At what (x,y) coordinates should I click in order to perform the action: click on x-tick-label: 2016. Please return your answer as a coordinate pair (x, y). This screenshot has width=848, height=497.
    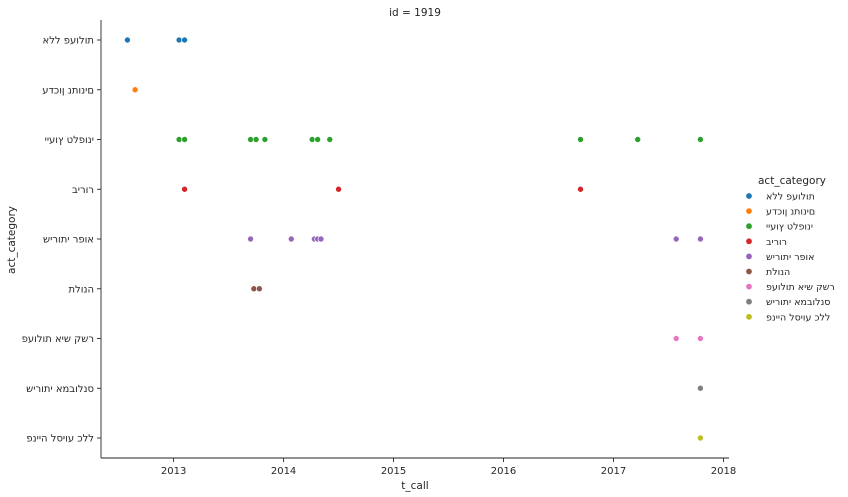
    Looking at the image, I should click on (503, 471).